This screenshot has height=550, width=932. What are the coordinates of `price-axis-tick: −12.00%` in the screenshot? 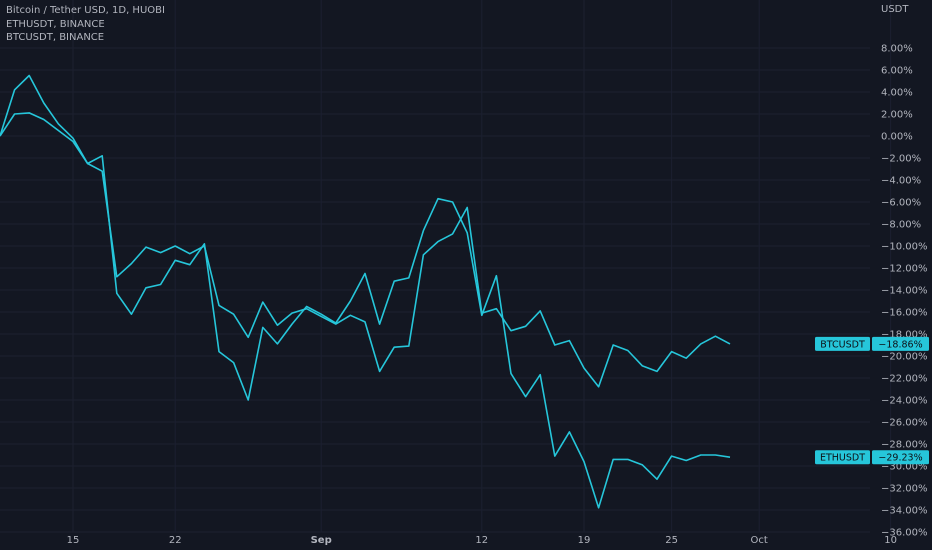 It's located at (904, 269).